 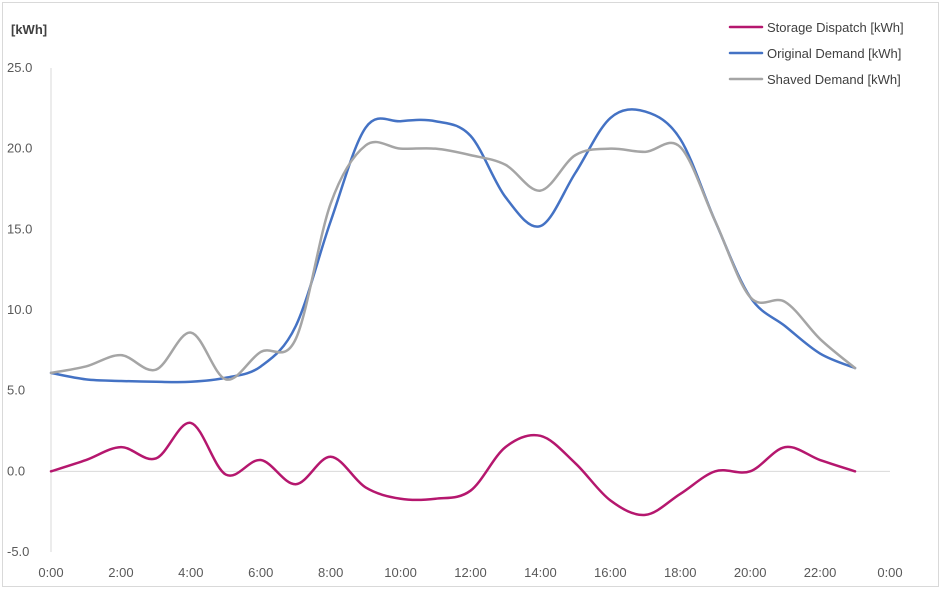 What do you see at coordinates (470, 572) in the screenshot?
I see `x-tick-label: 12:00` at bounding box center [470, 572].